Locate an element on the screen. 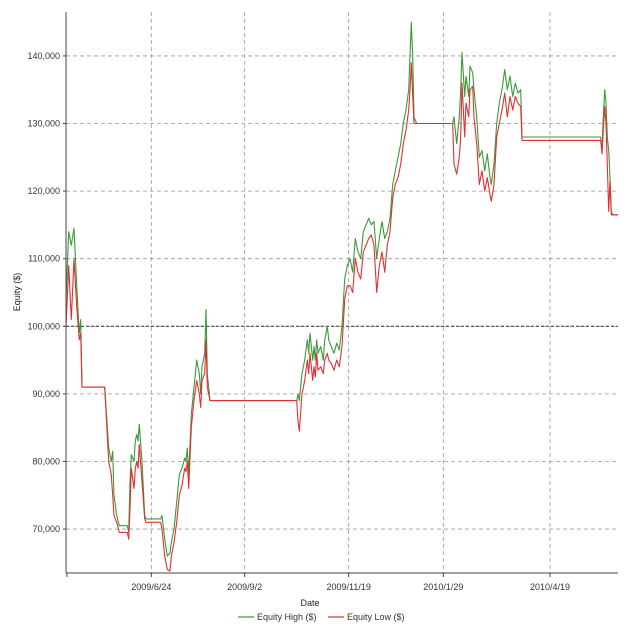 The height and width of the screenshot is (630, 630). x-tick-label: 2009/6/24 is located at coordinates (151, 587).